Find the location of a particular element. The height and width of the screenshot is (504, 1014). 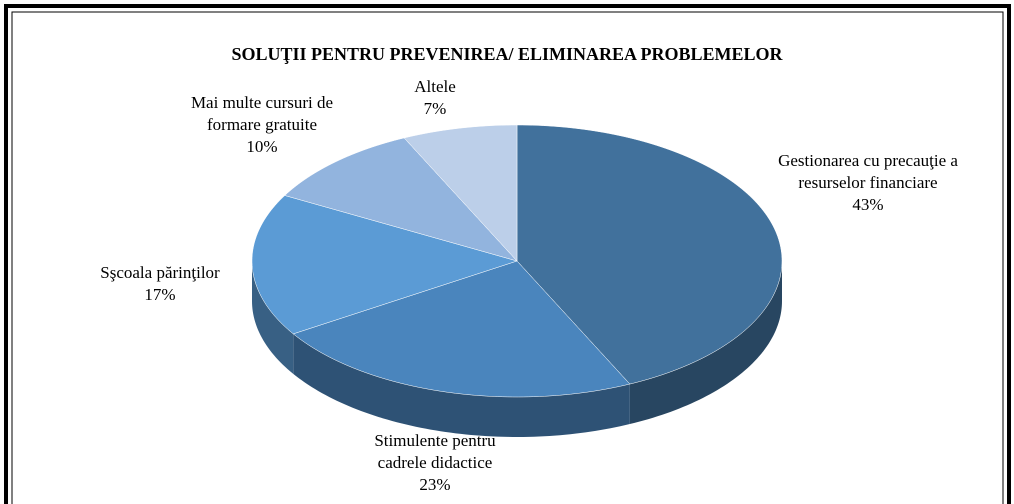

value-label: 23% is located at coordinates (435, 484).